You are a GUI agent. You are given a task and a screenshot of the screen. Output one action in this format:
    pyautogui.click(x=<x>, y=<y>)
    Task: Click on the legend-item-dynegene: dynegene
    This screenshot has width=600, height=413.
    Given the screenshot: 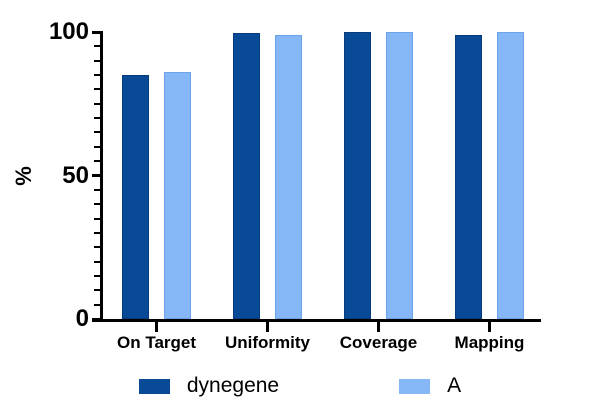 What is the action you would take?
    pyautogui.click(x=209, y=386)
    